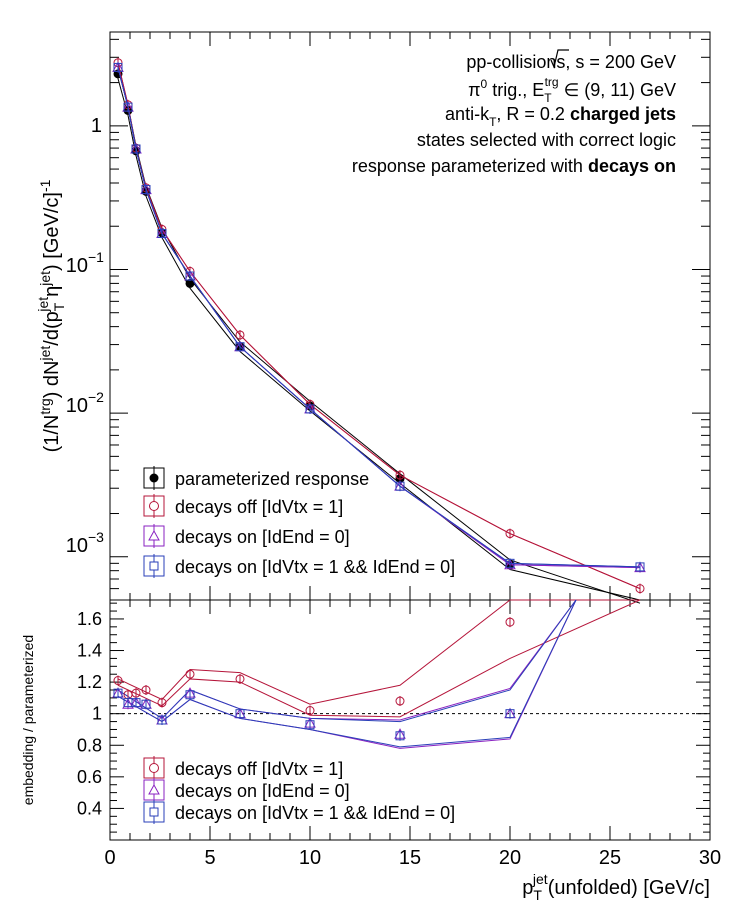 The image size is (748, 924). I want to click on main-legend-entry-decays-on-idend: decays on [IdEnd = 0], so click(246, 536).